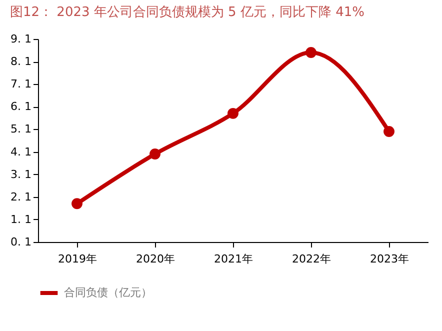 The width and height of the screenshot is (442, 331). What do you see at coordinates (21, 174) in the screenshot?
I see `y-tick-label: 3. 1` at bounding box center [21, 174].